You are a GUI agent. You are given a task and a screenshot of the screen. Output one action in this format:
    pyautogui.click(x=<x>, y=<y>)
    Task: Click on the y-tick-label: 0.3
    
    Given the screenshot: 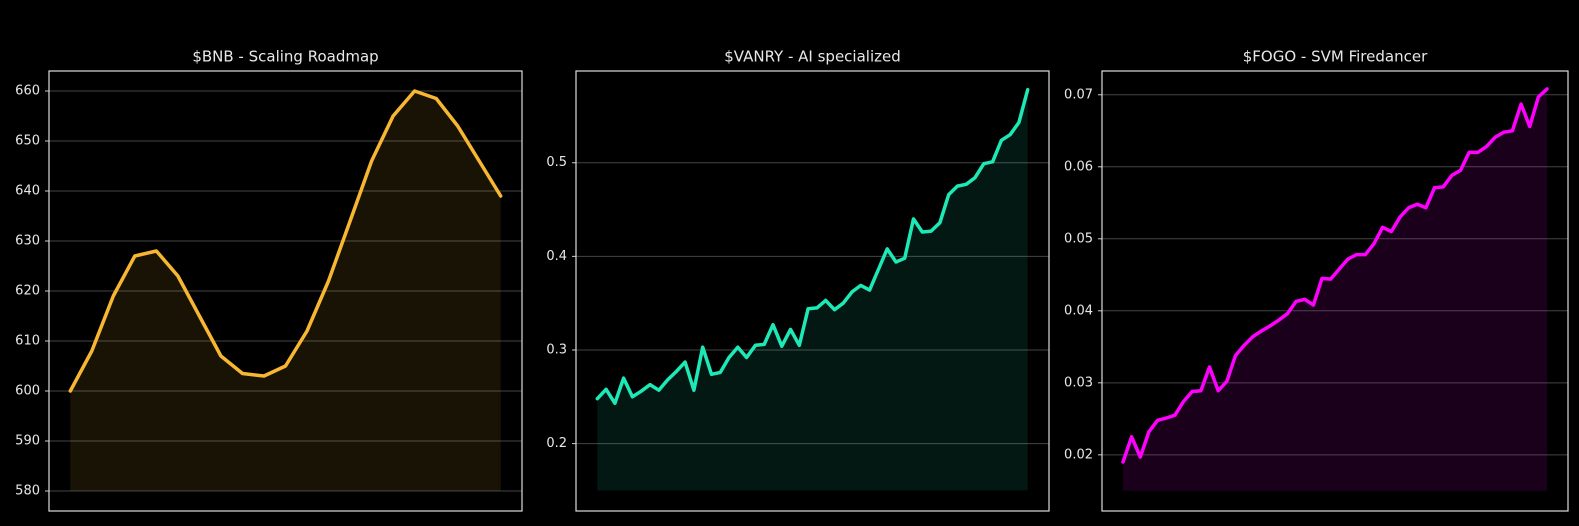 What is the action you would take?
    pyautogui.click(x=556, y=349)
    